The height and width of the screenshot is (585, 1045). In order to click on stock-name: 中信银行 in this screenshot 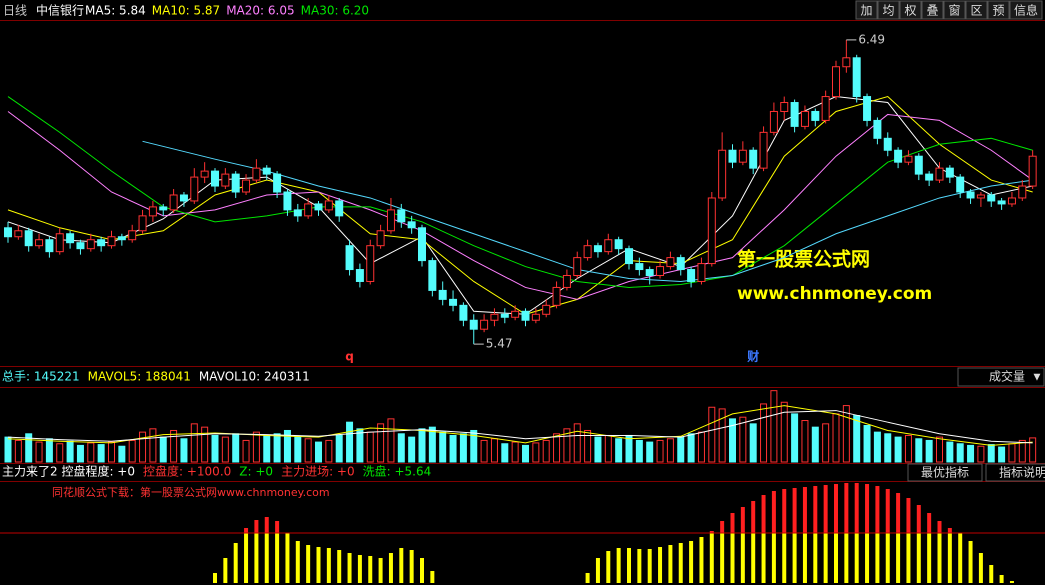, I will do `click(60, 10)`.